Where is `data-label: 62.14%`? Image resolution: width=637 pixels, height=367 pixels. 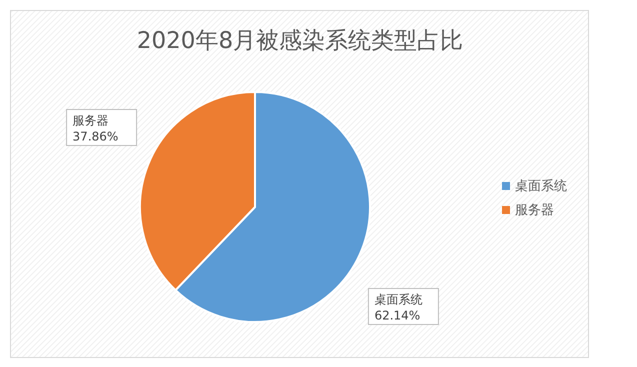
data-label: 62.14% is located at coordinates (397, 315).